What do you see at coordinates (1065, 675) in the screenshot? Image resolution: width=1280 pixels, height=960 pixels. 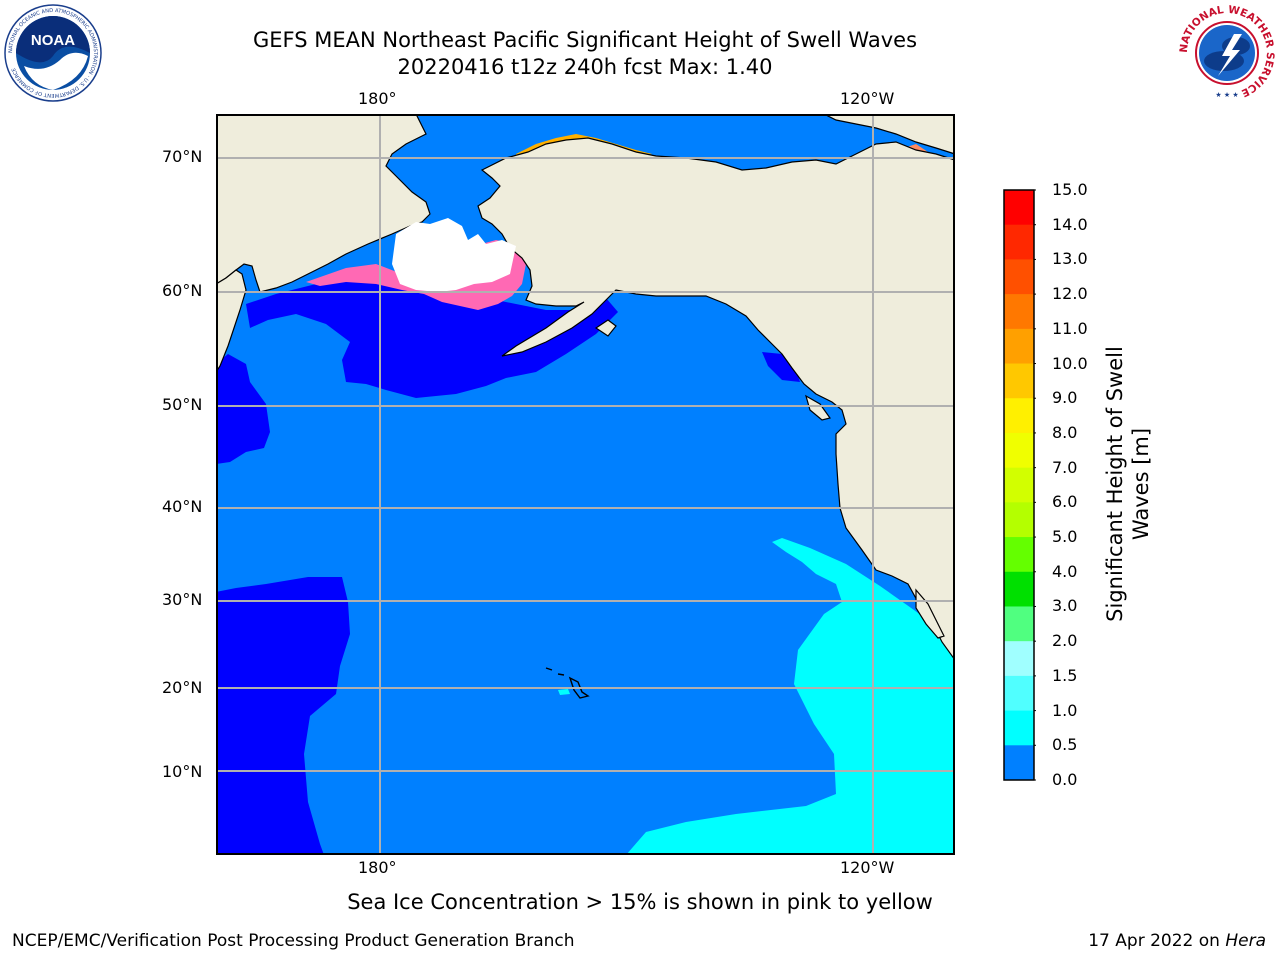 I see `colorbar-tick-label: 1.5` at bounding box center [1065, 675].